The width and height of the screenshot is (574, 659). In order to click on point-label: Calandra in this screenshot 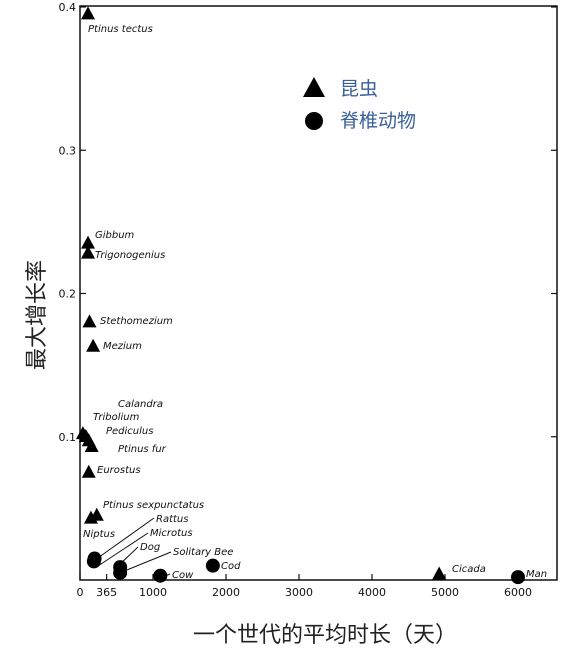, I will do `click(140, 404)`.